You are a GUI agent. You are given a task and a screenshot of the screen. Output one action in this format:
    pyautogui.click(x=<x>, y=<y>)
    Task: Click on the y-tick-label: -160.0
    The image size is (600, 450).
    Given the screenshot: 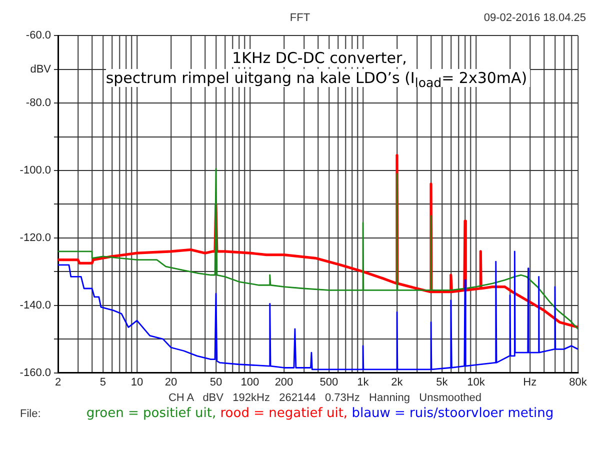 What is the action you would take?
    pyautogui.click(x=35, y=372)
    